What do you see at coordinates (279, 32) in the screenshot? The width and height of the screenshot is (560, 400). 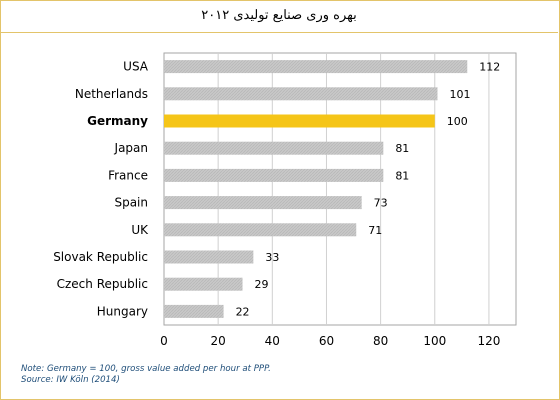 I see `title-divider` at bounding box center [279, 32].